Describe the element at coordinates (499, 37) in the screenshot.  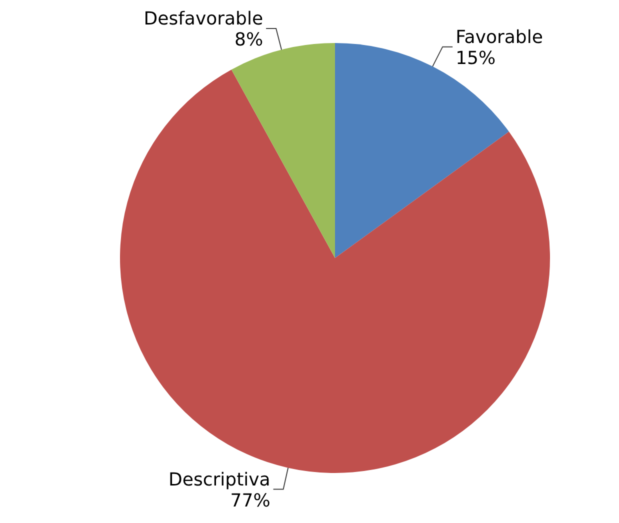
I see `slice-label: Favorable` at that location.